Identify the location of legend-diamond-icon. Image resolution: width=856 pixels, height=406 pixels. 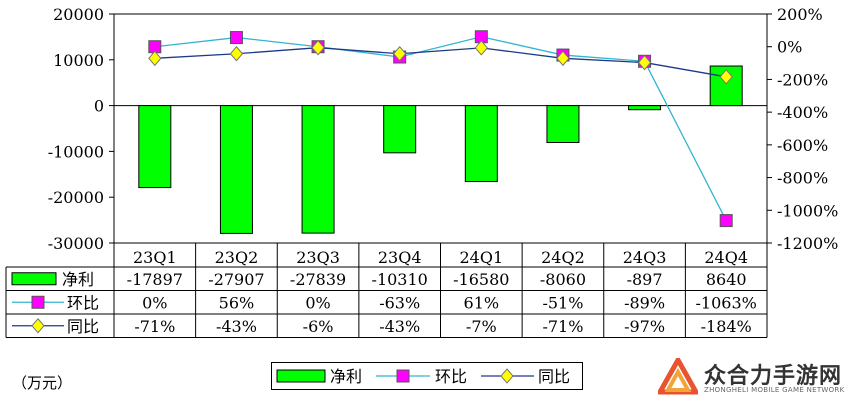
(507, 376).